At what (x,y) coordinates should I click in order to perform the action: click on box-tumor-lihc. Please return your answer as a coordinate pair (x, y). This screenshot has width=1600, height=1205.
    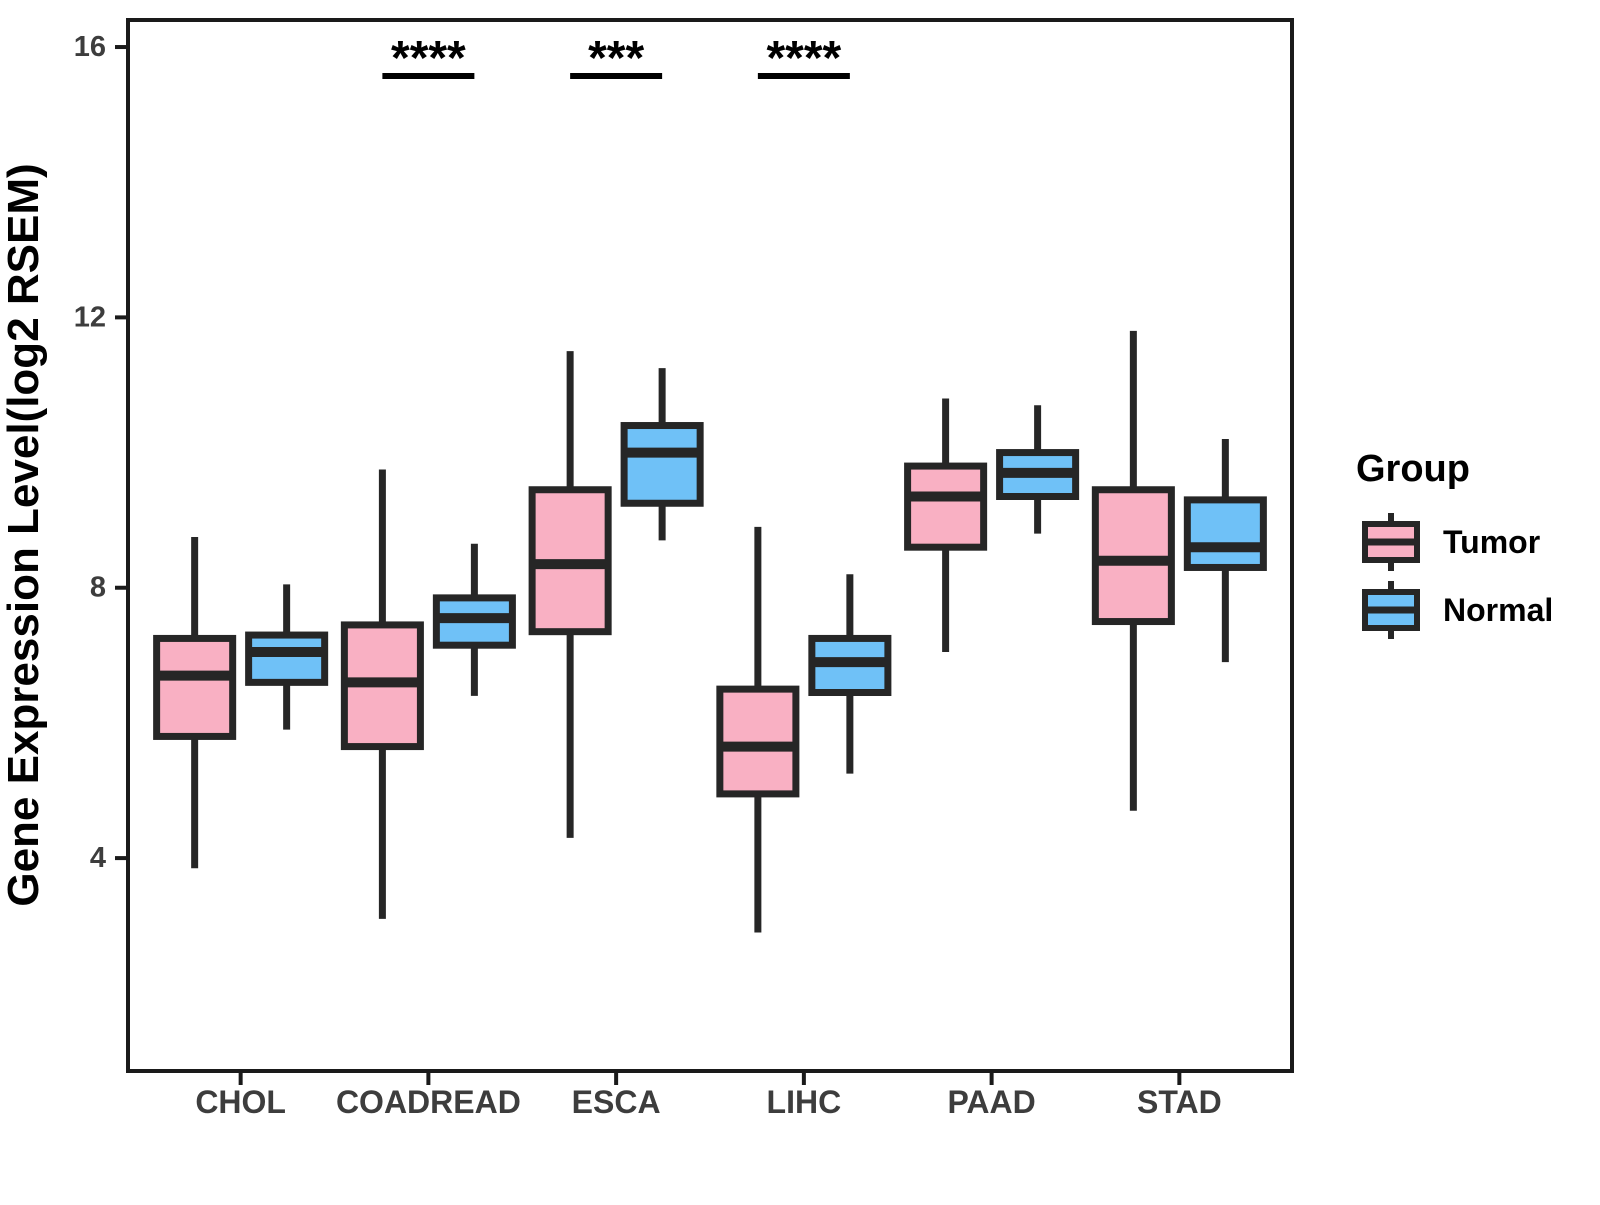
    Looking at the image, I should click on (758, 729).